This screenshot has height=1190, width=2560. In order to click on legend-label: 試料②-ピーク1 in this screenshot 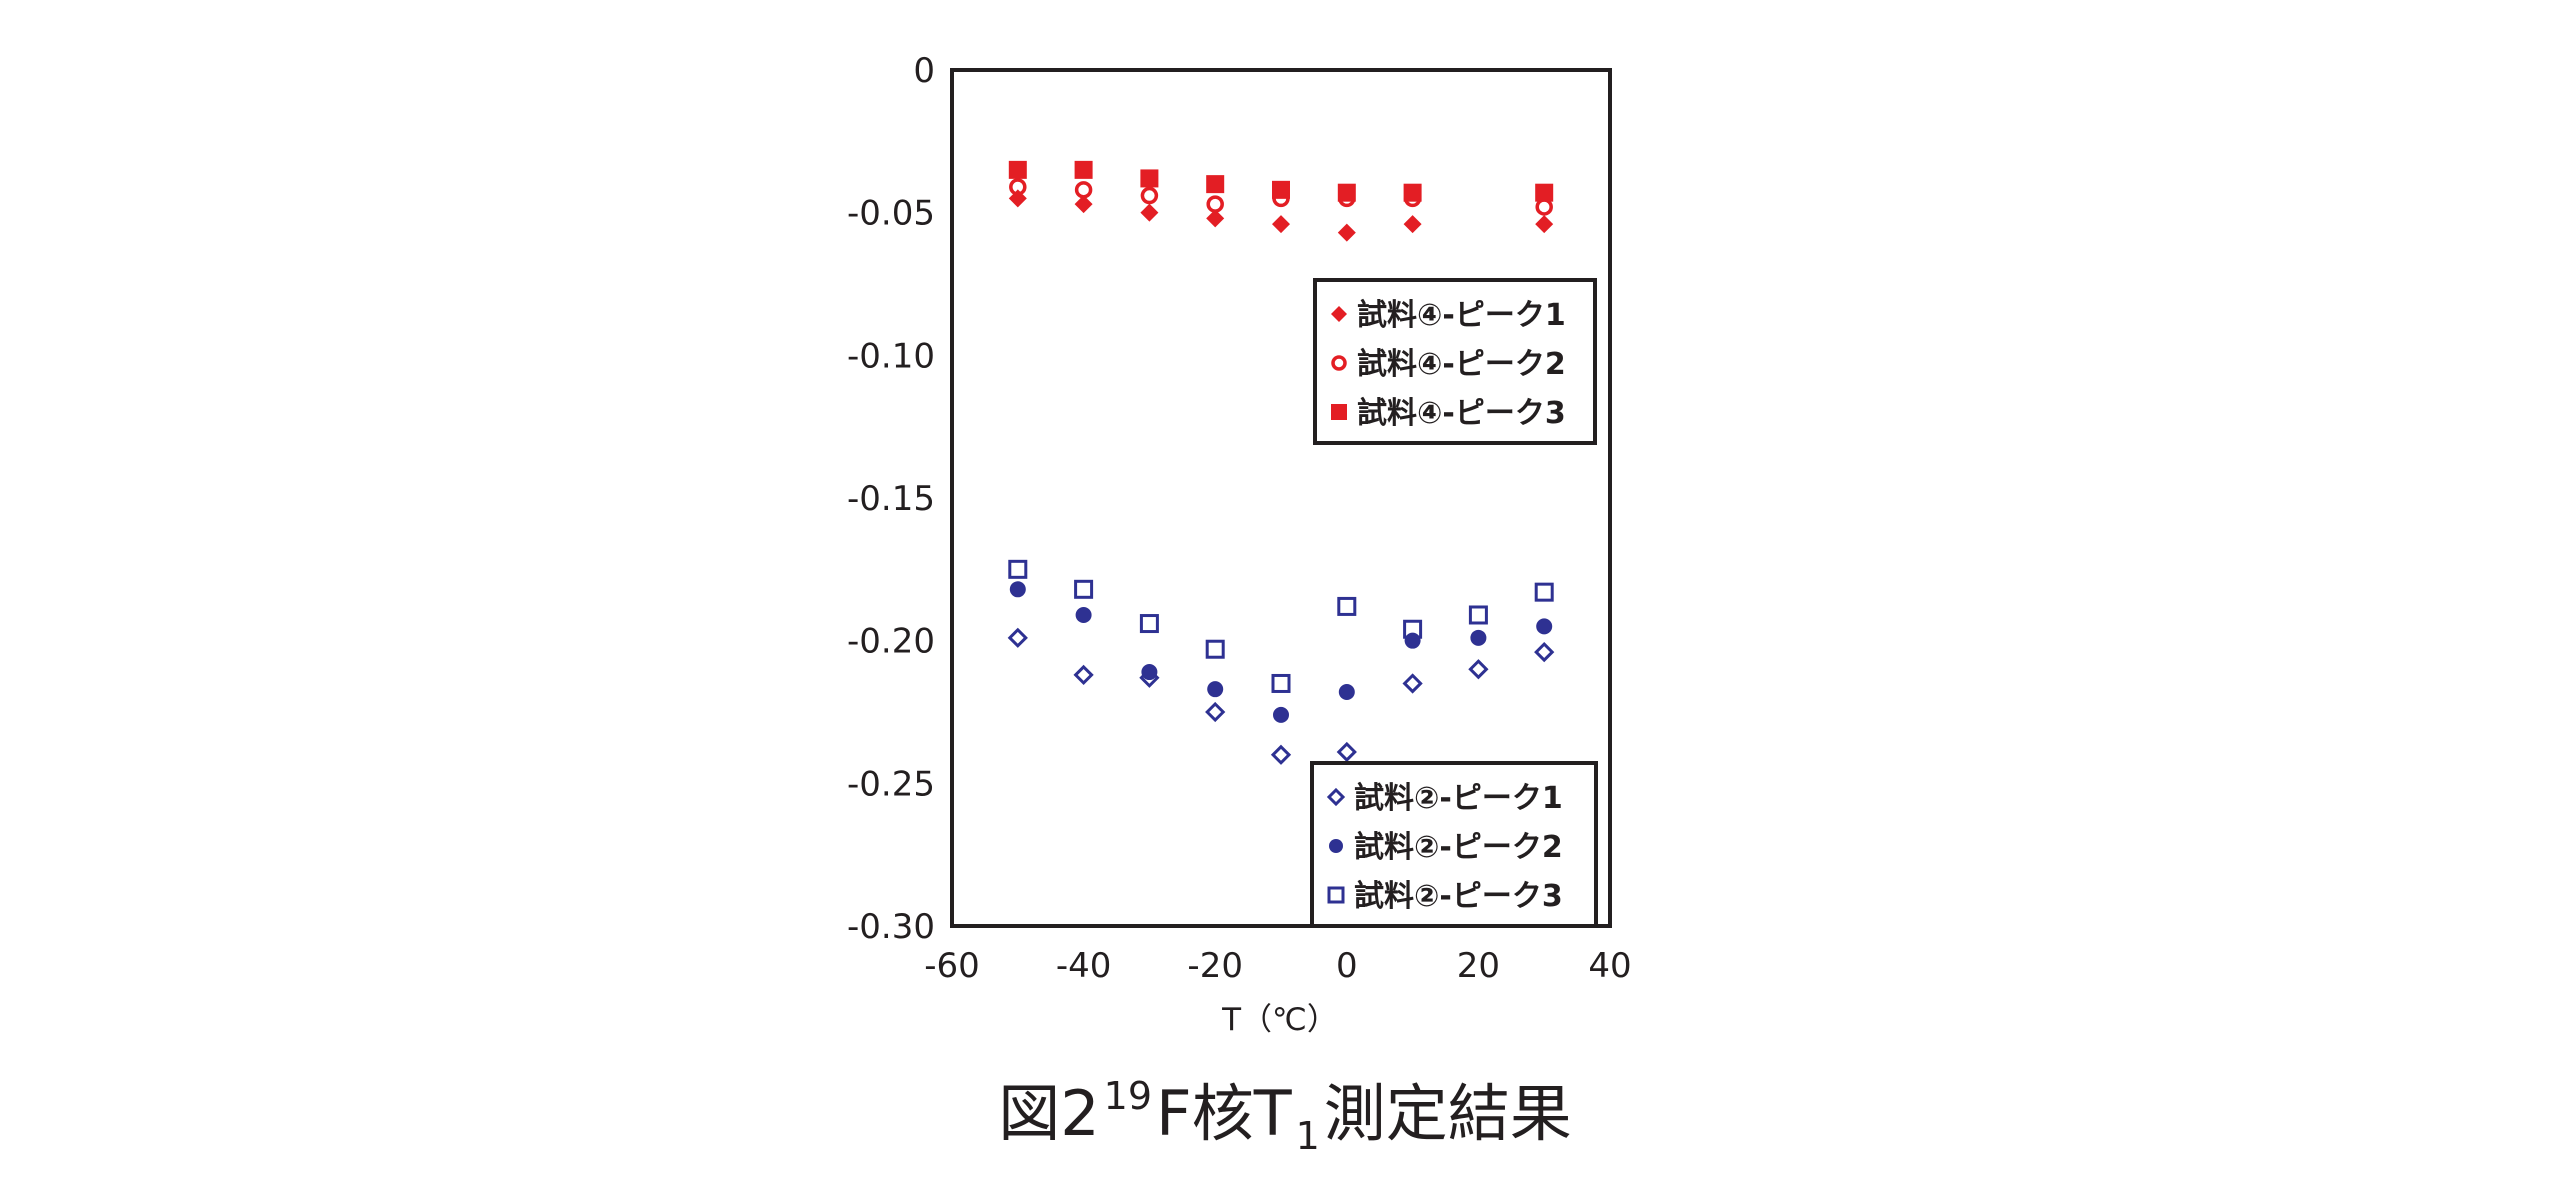, I will do `click(1458, 798)`.